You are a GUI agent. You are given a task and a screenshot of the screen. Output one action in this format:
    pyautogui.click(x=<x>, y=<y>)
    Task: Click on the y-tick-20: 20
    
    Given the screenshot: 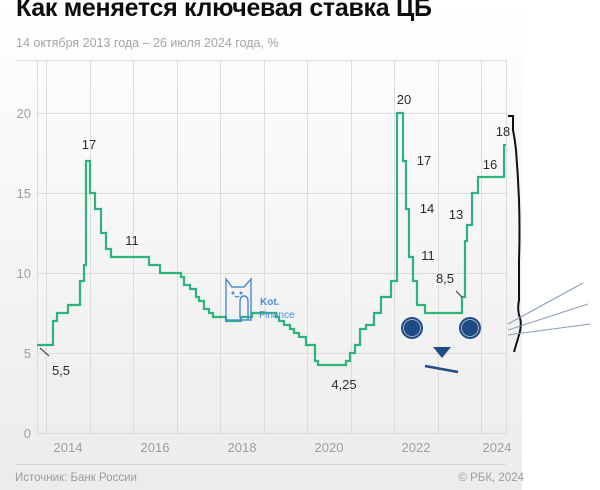 What is the action you would take?
    pyautogui.click(x=24, y=113)
    